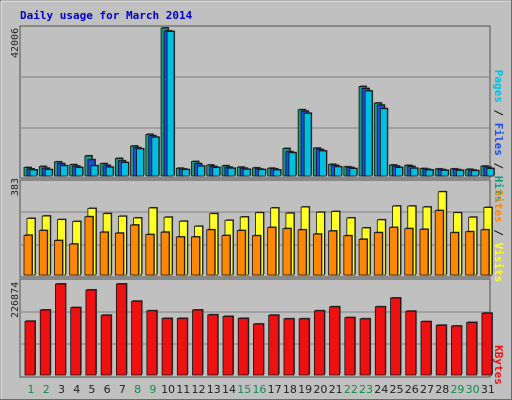 Image resolution: width=512 pixels, height=400 pixels. What do you see at coordinates (229, 389) in the screenshot?
I see `x-label-day-14: 14` at bounding box center [229, 389].